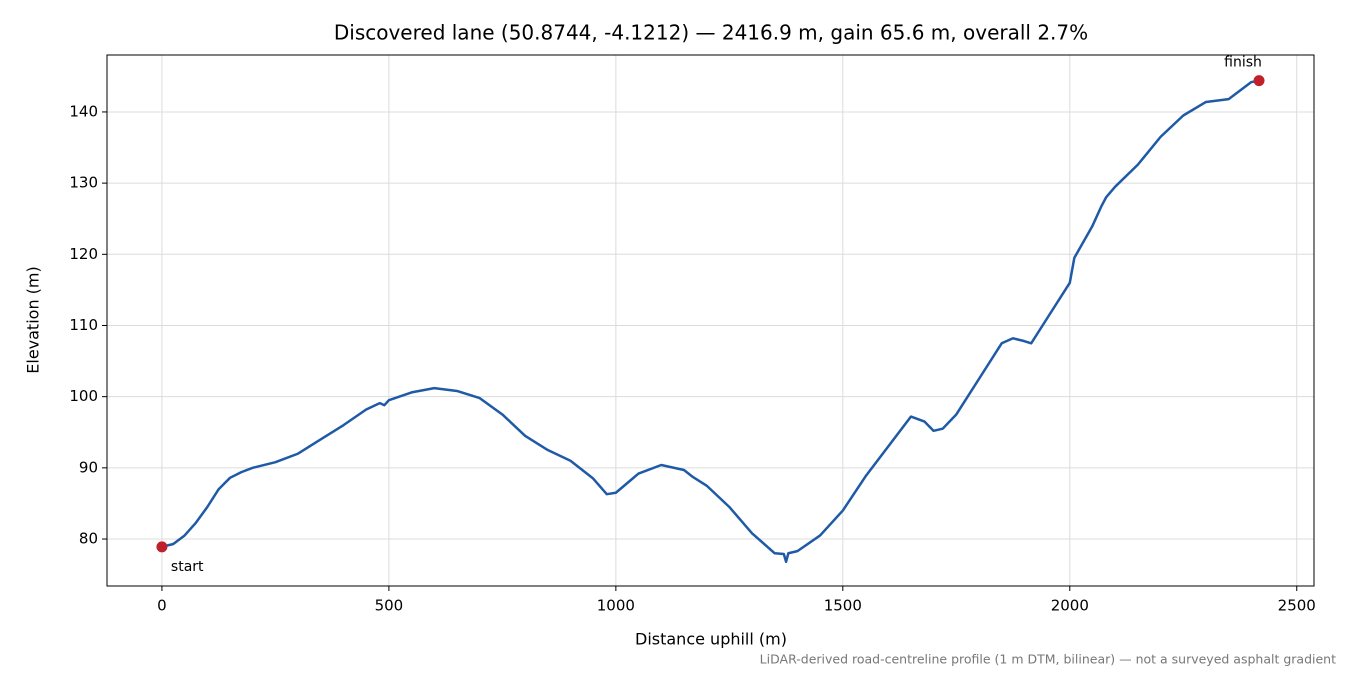 The height and width of the screenshot is (679, 1350). What do you see at coordinates (711, 639) in the screenshot?
I see `x-axis-label: Distance uphill (m)` at bounding box center [711, 639].